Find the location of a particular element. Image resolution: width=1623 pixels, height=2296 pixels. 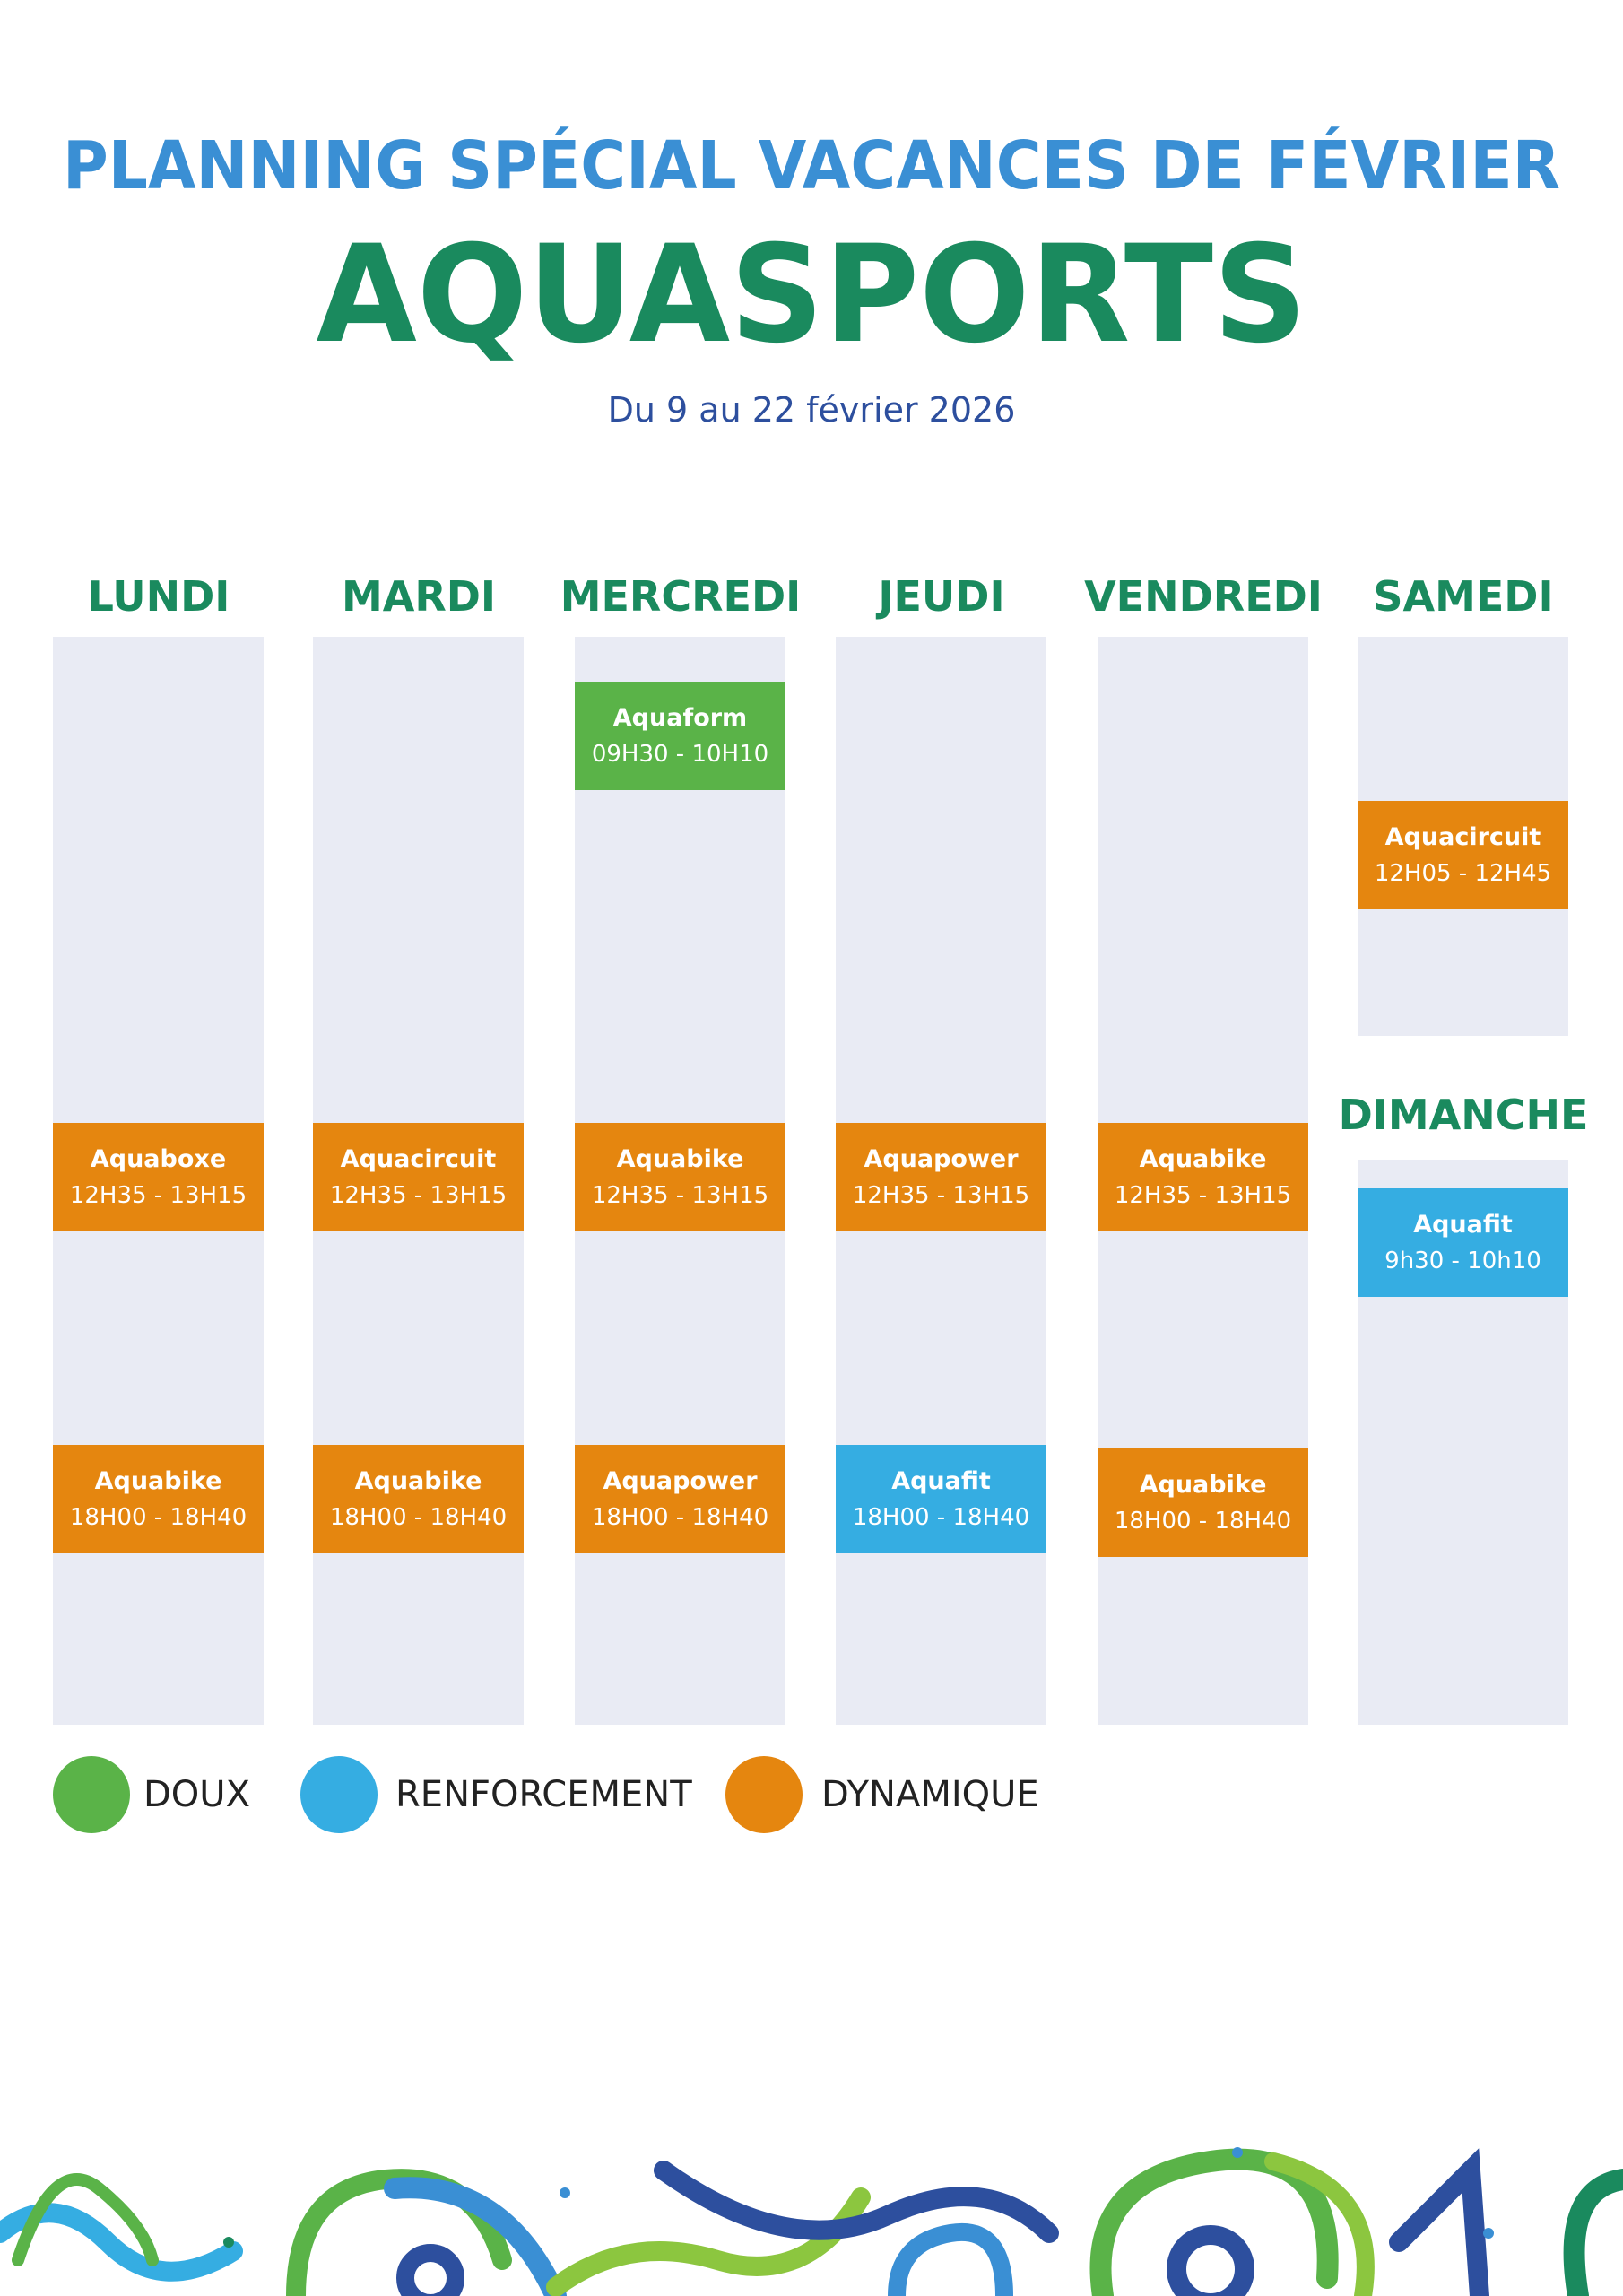

session-name: Aquaform is located at coordinates (680, 718).